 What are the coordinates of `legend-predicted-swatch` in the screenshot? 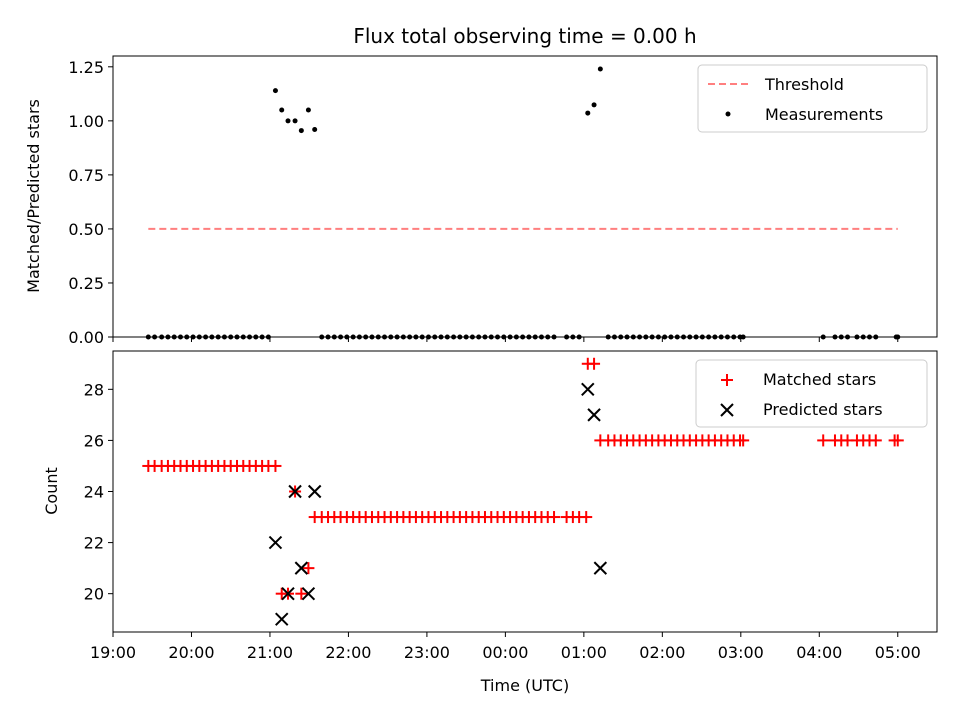 It's located at (727, 410).